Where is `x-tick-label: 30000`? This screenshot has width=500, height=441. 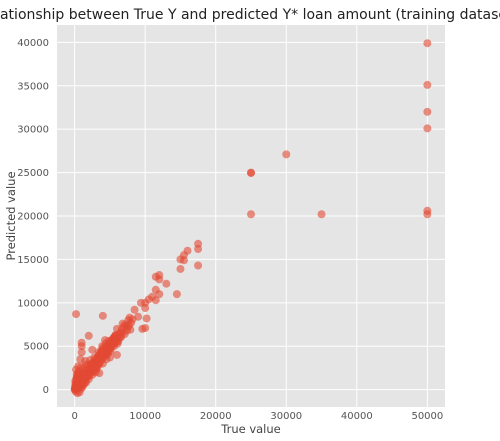
x-tick-label: 30000 is located at coordinates (286, 416).